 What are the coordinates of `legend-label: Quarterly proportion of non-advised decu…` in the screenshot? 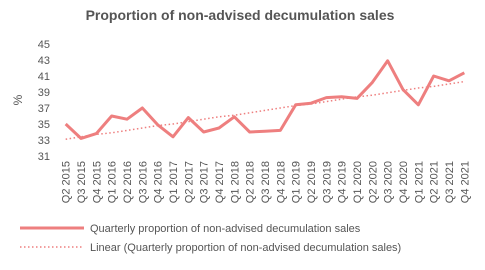 It's located at (225, 229).